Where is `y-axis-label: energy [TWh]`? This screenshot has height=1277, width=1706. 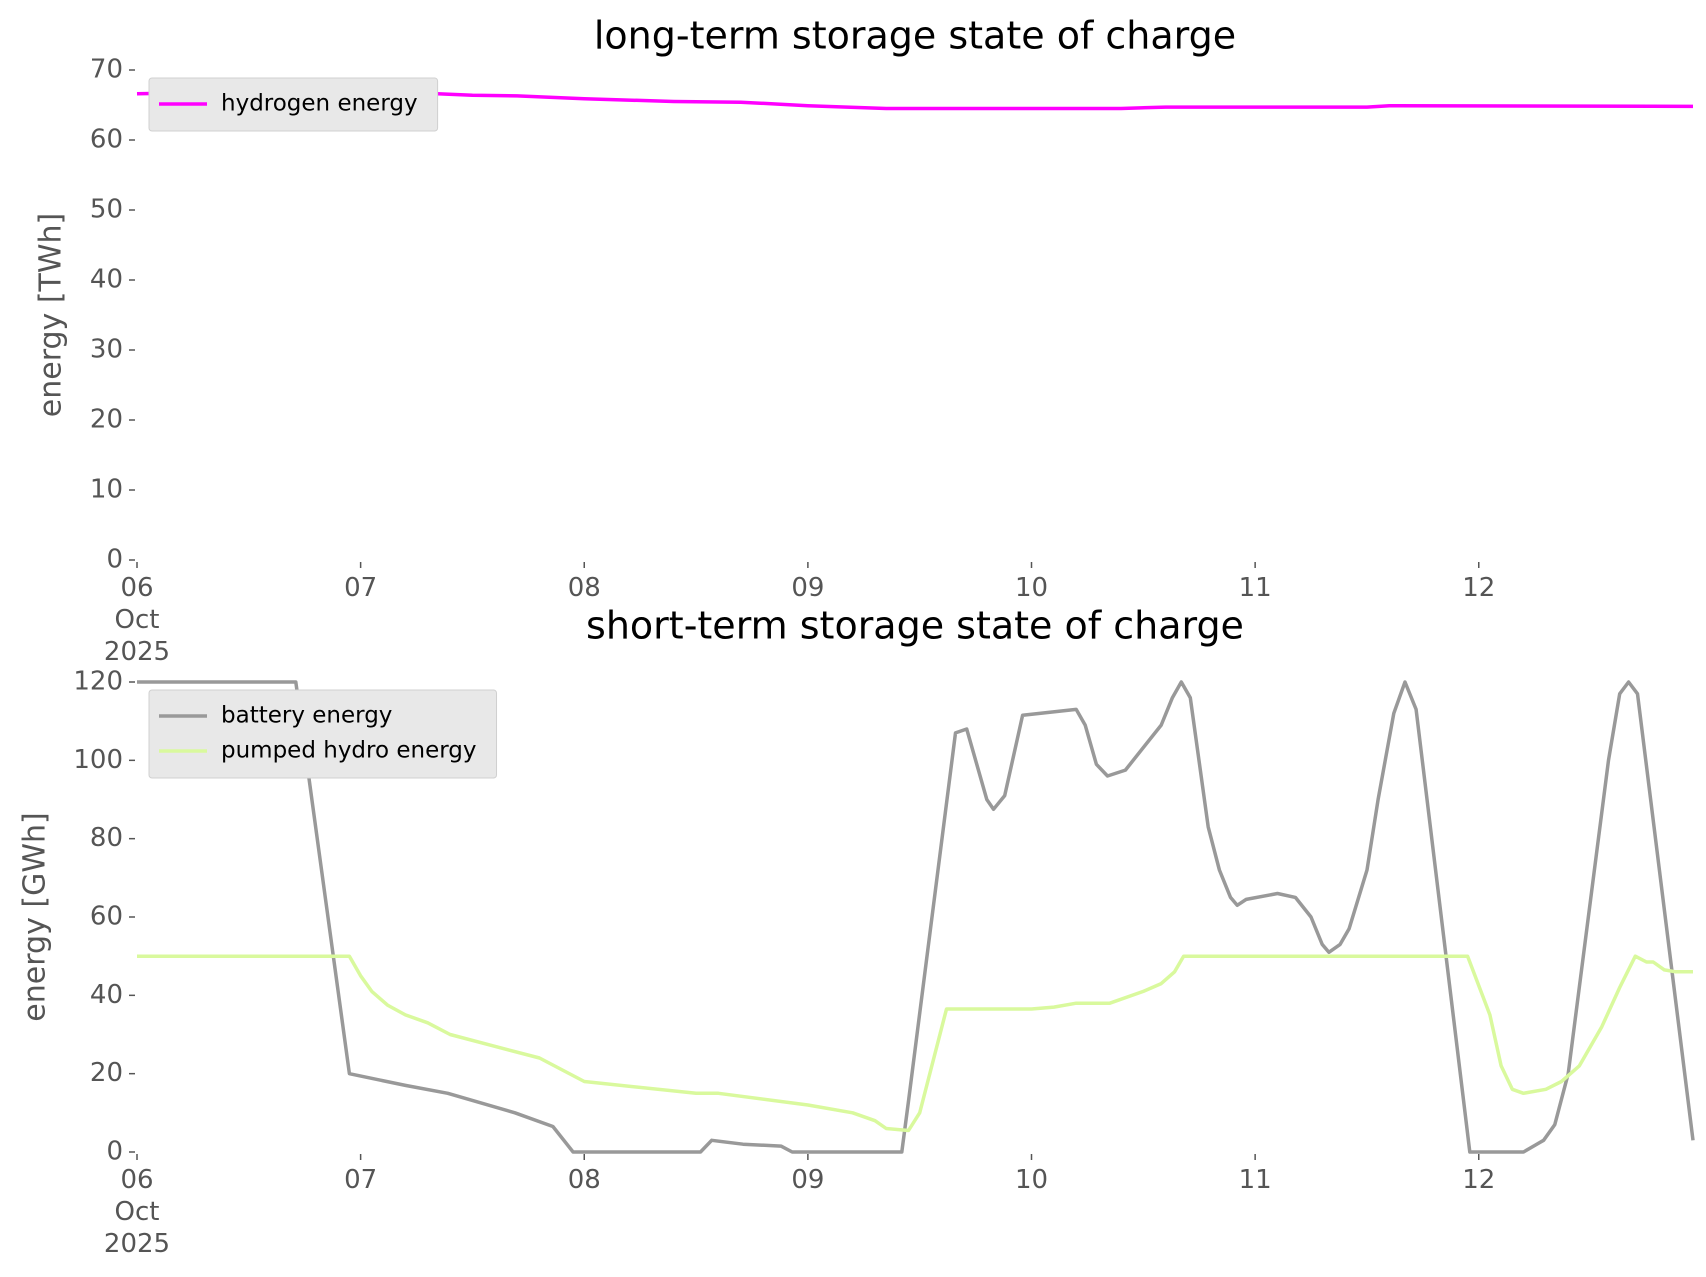 y-axis-label: energy [TWh] is located at coordinates (51, 315).